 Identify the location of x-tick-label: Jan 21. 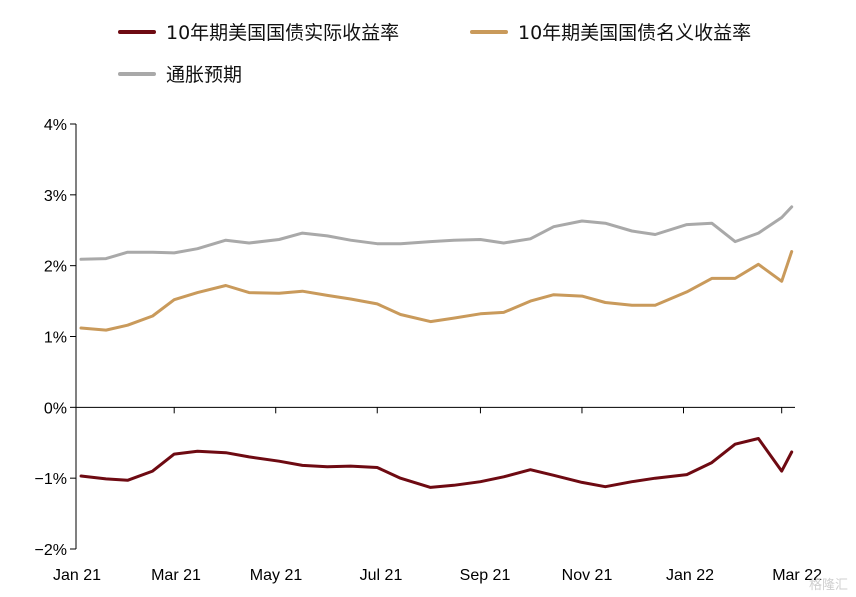
(77, 575).